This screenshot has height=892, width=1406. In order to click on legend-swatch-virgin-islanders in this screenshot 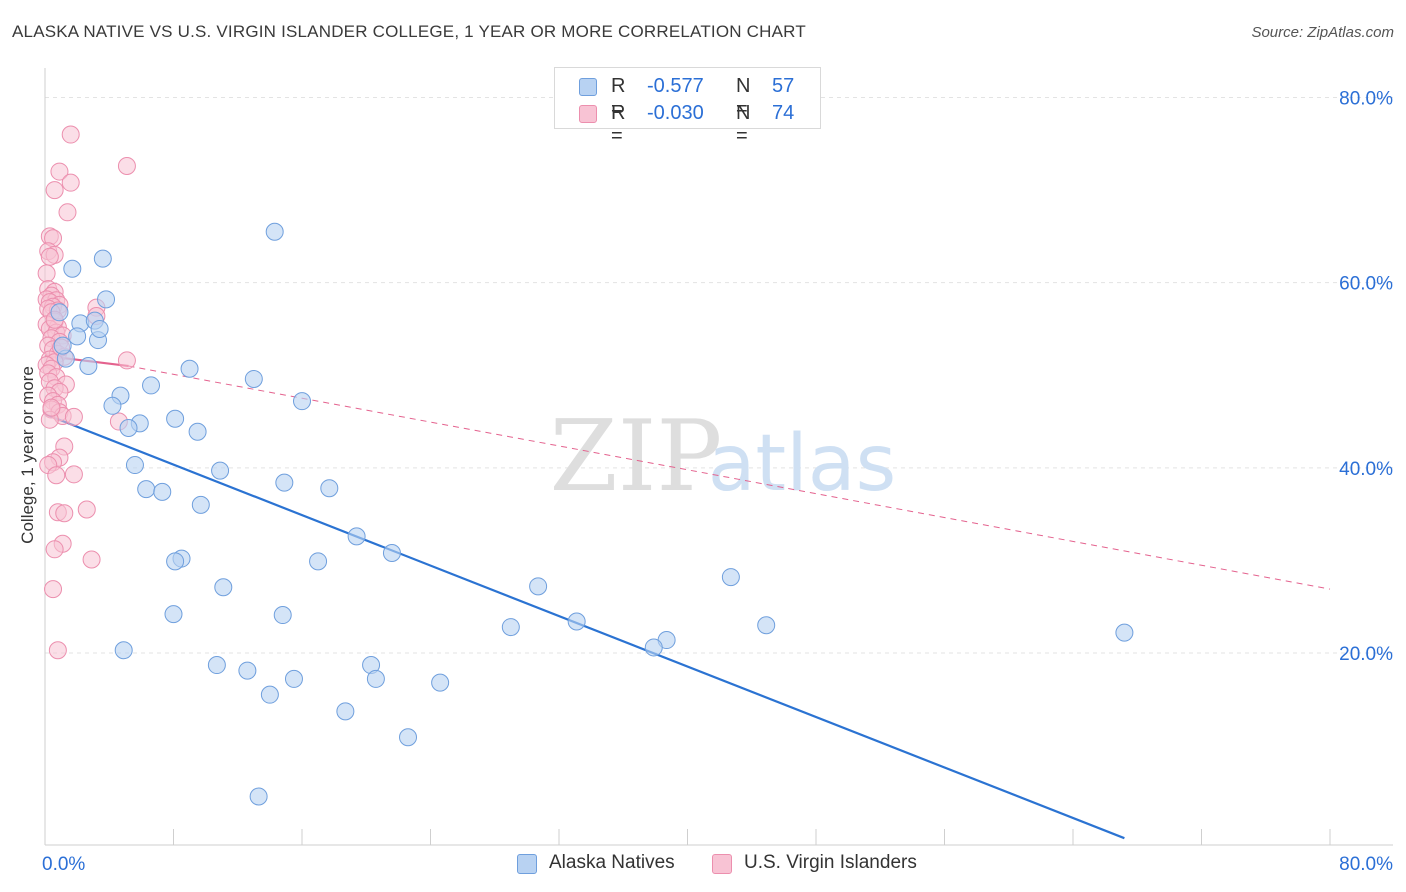, I will do `click(588, 114)`.